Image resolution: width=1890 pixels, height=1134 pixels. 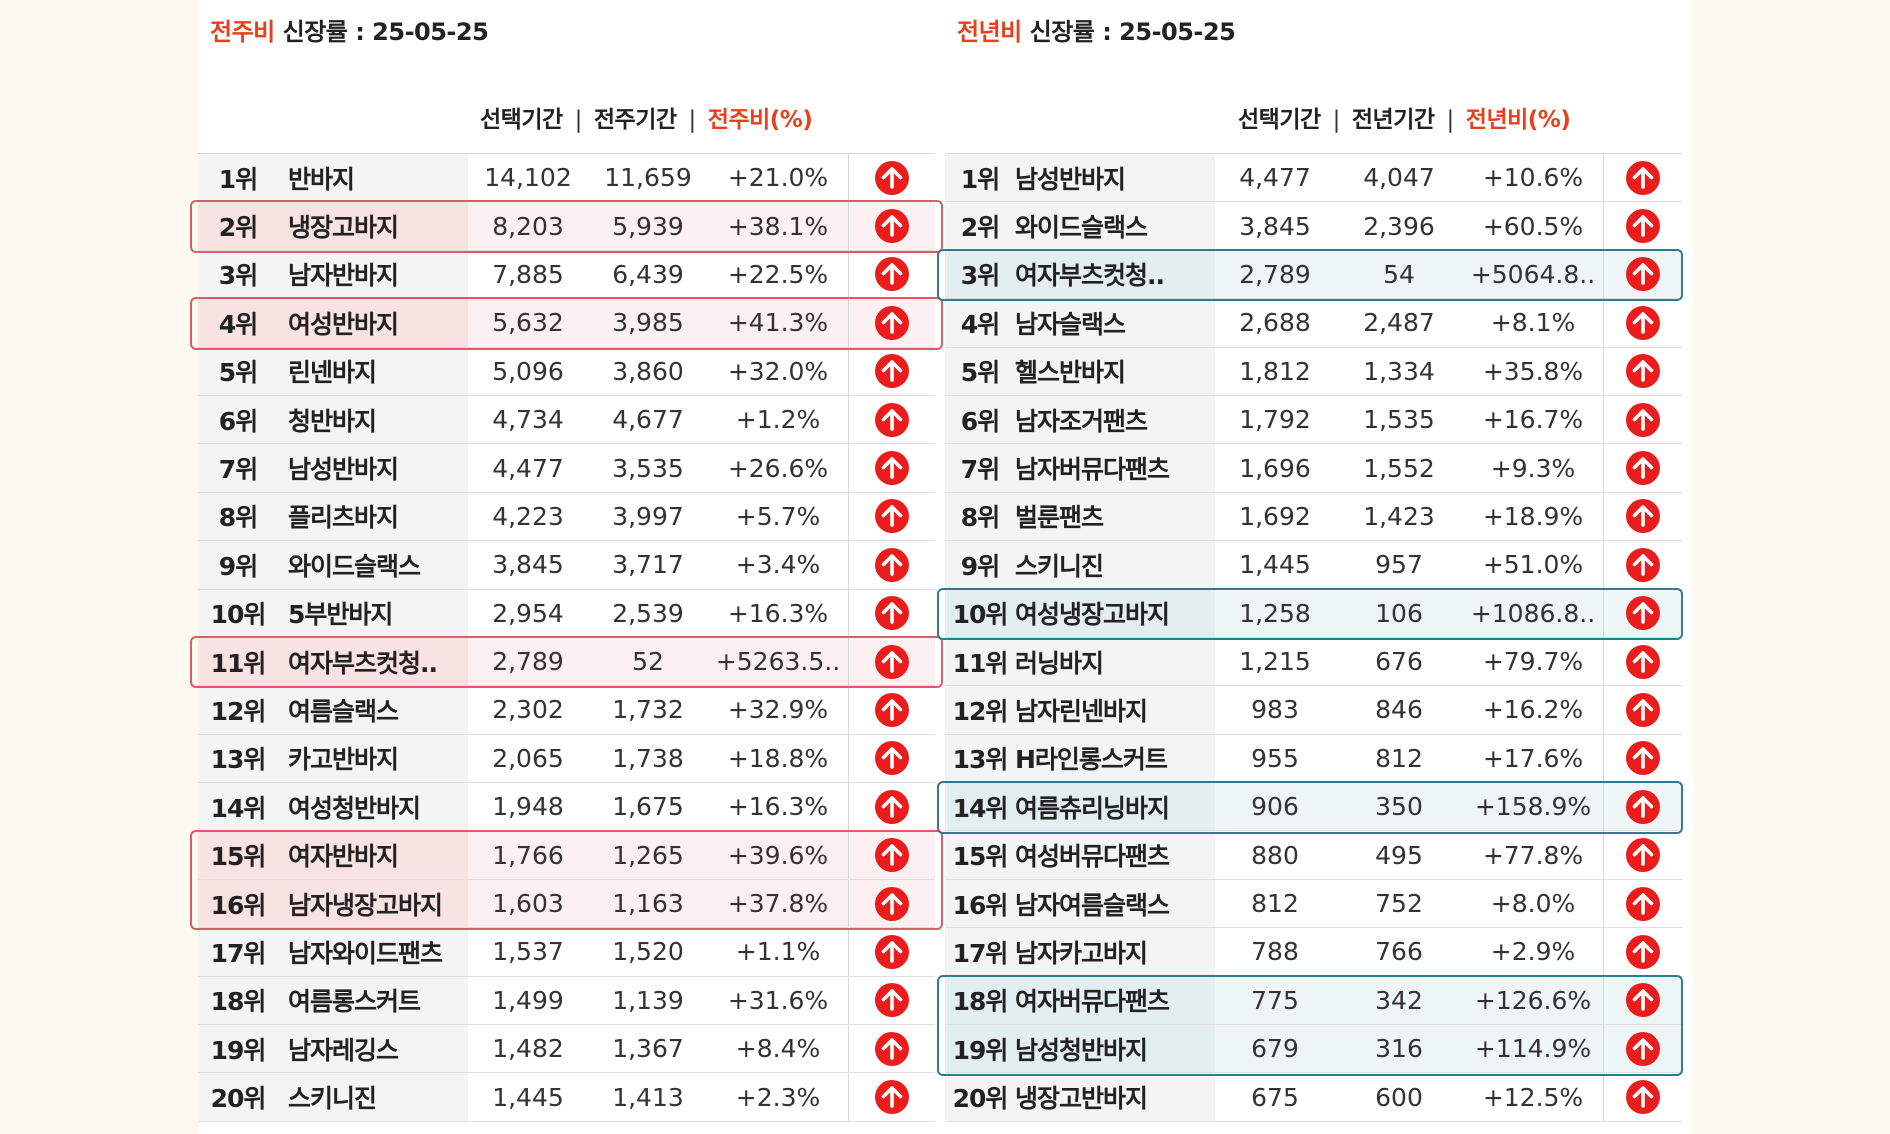 I want to click on selected-period-cell: 1,482, so click(x=528, y=1049).